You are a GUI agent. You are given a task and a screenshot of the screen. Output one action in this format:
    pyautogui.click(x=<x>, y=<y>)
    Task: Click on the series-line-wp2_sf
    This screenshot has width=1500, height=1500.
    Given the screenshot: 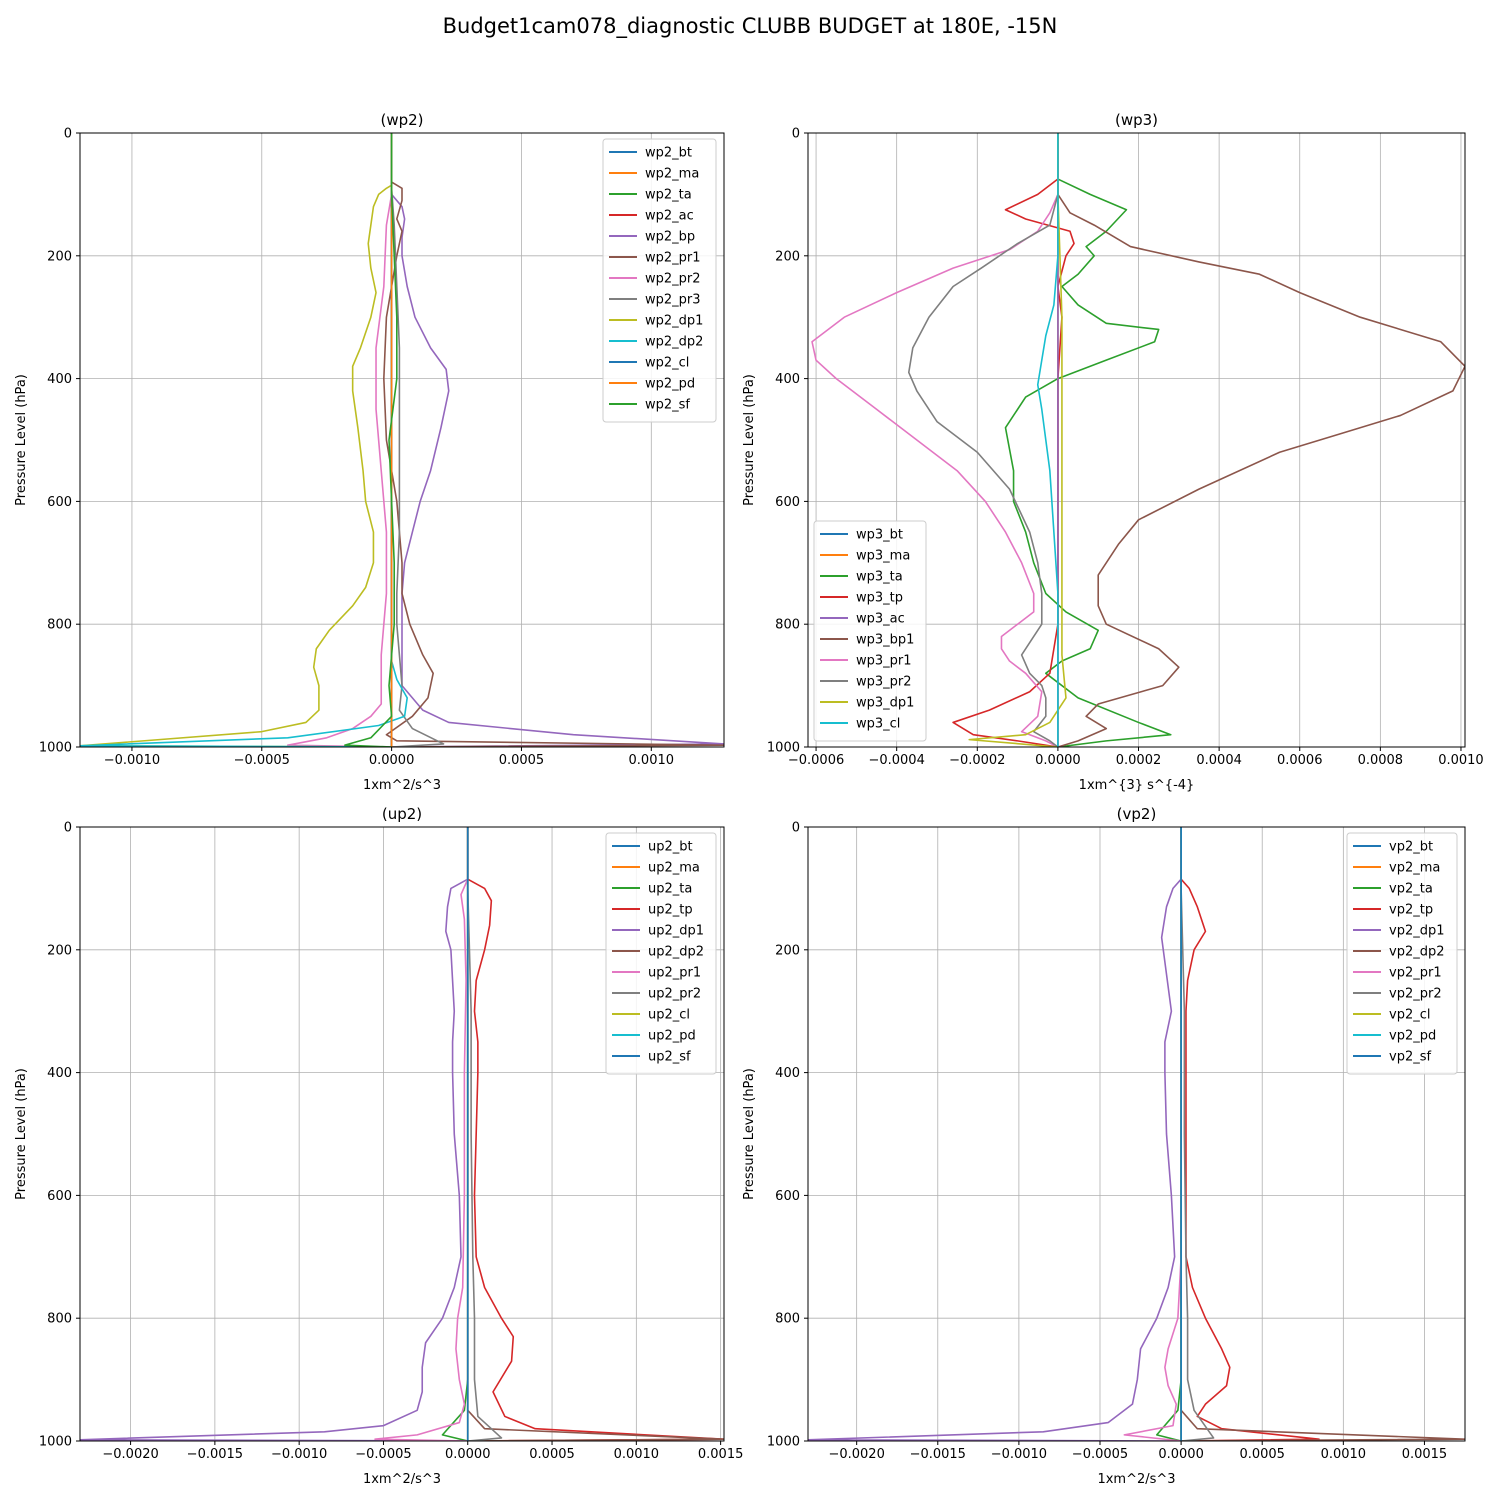 What is the action you would take?
    pyautogui.click(x=371, y=440)
    